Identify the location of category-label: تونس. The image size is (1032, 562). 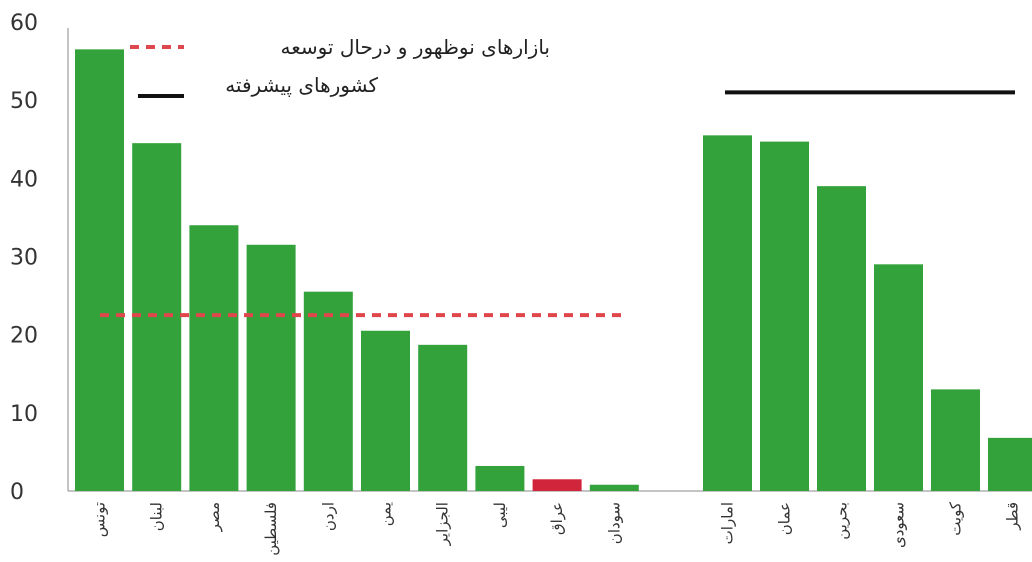
(100, 519).